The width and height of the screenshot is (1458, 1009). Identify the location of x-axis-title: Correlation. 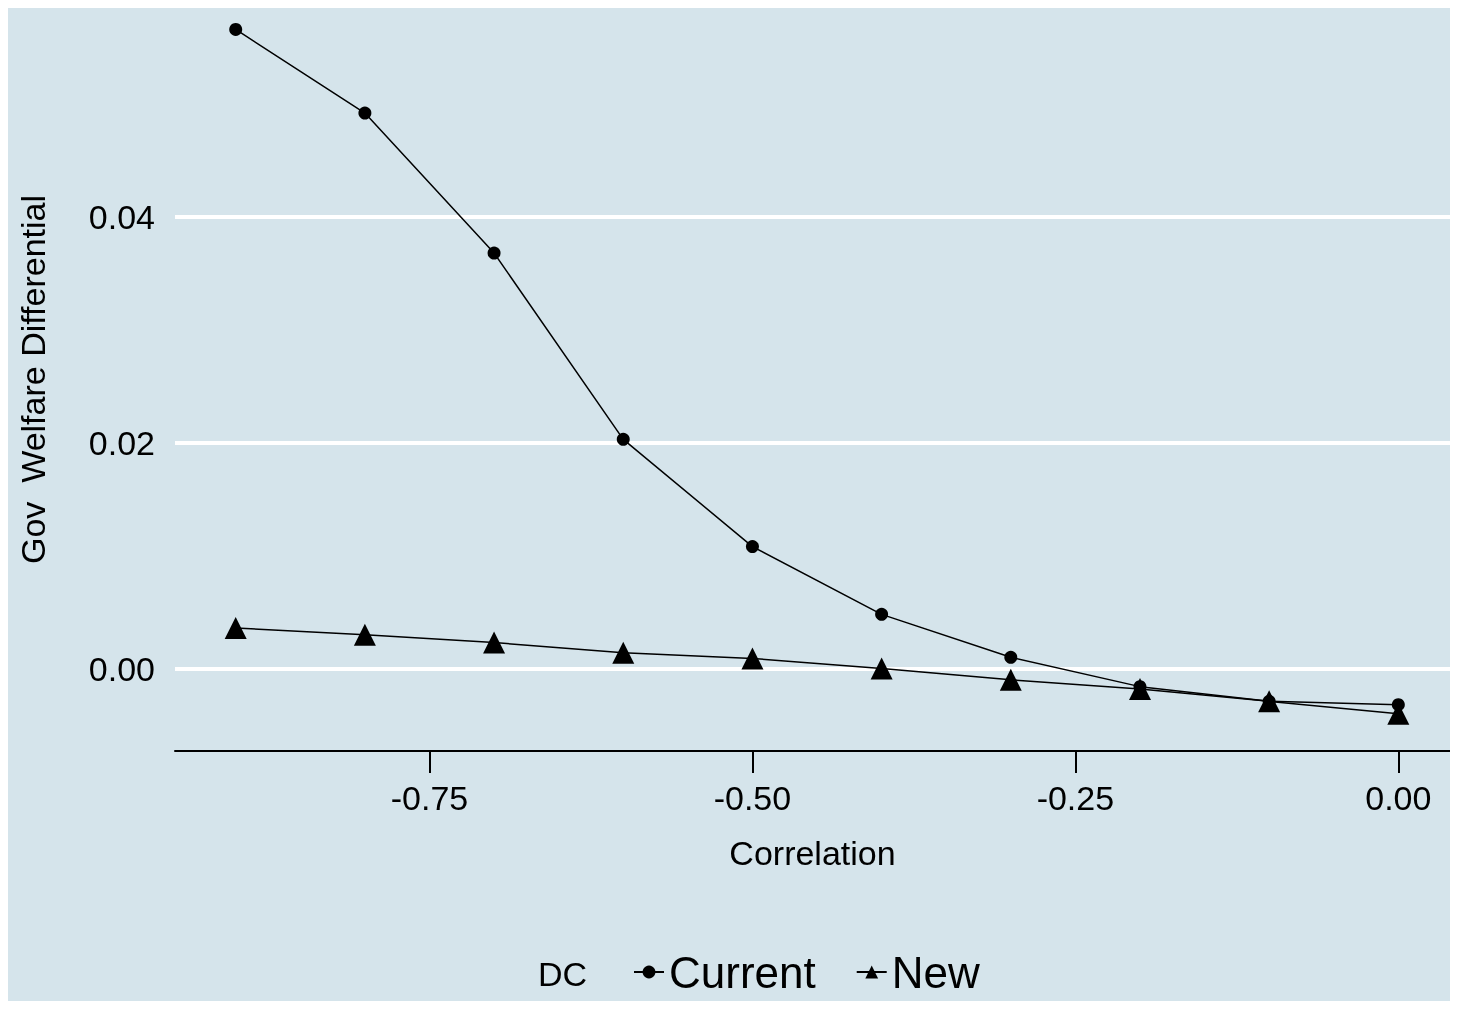
(812, 853).